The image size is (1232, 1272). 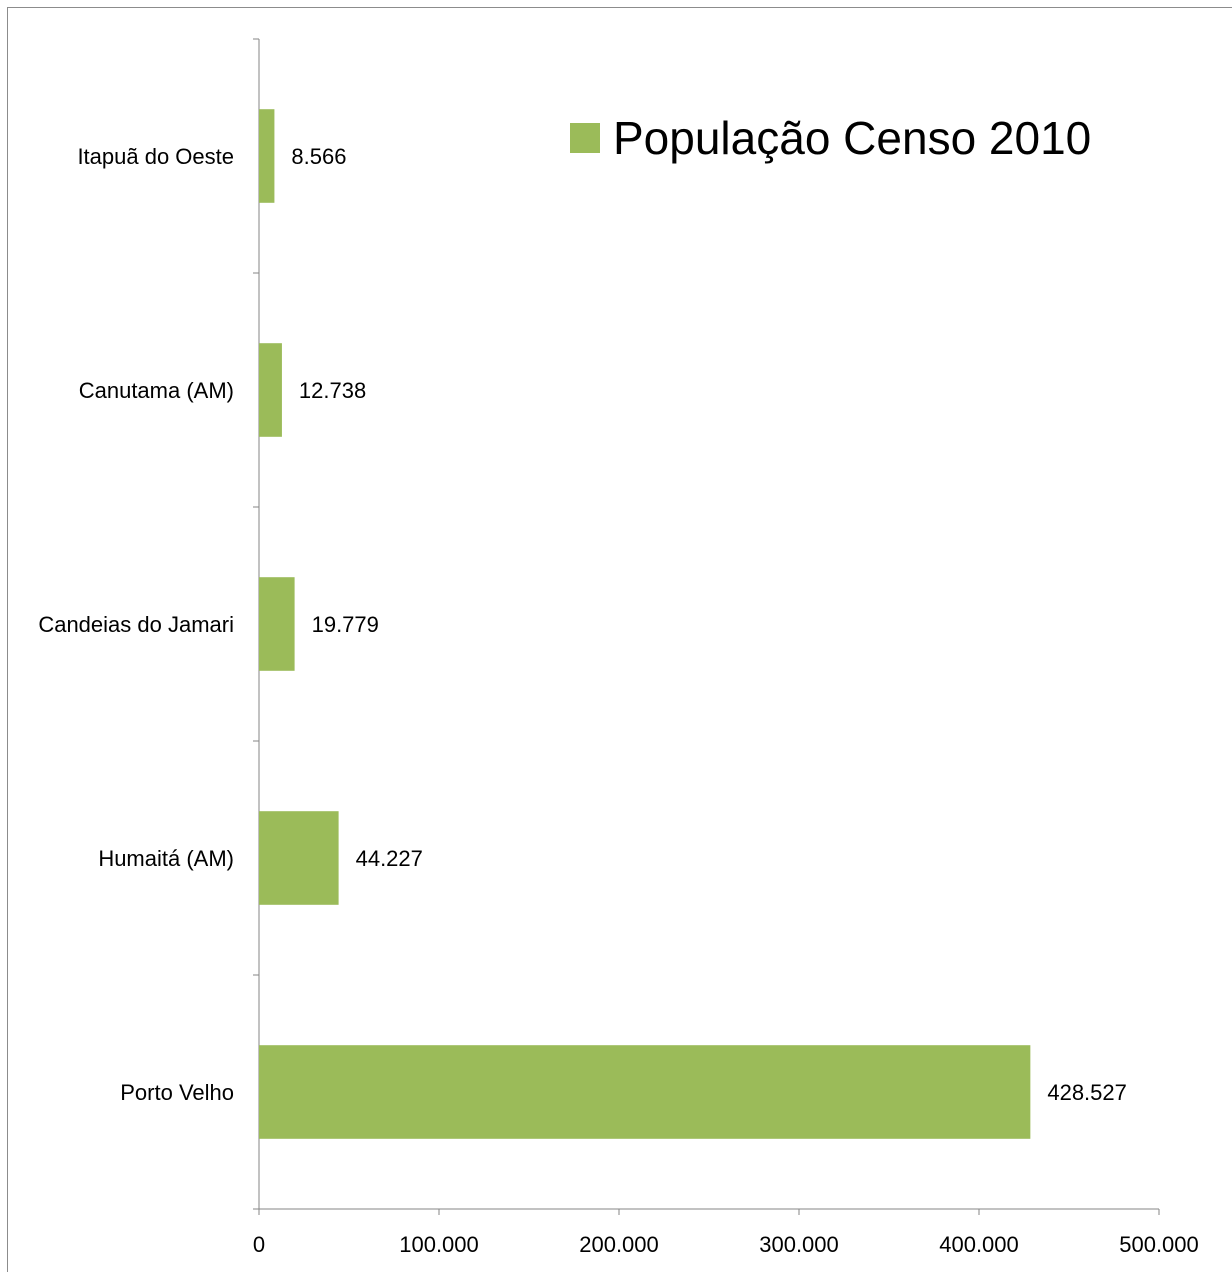 What do you see at coordinates (619, 1244) in the screenshot?
I see `x-tick-label: 200.000` at bounding box center [619, 1244].